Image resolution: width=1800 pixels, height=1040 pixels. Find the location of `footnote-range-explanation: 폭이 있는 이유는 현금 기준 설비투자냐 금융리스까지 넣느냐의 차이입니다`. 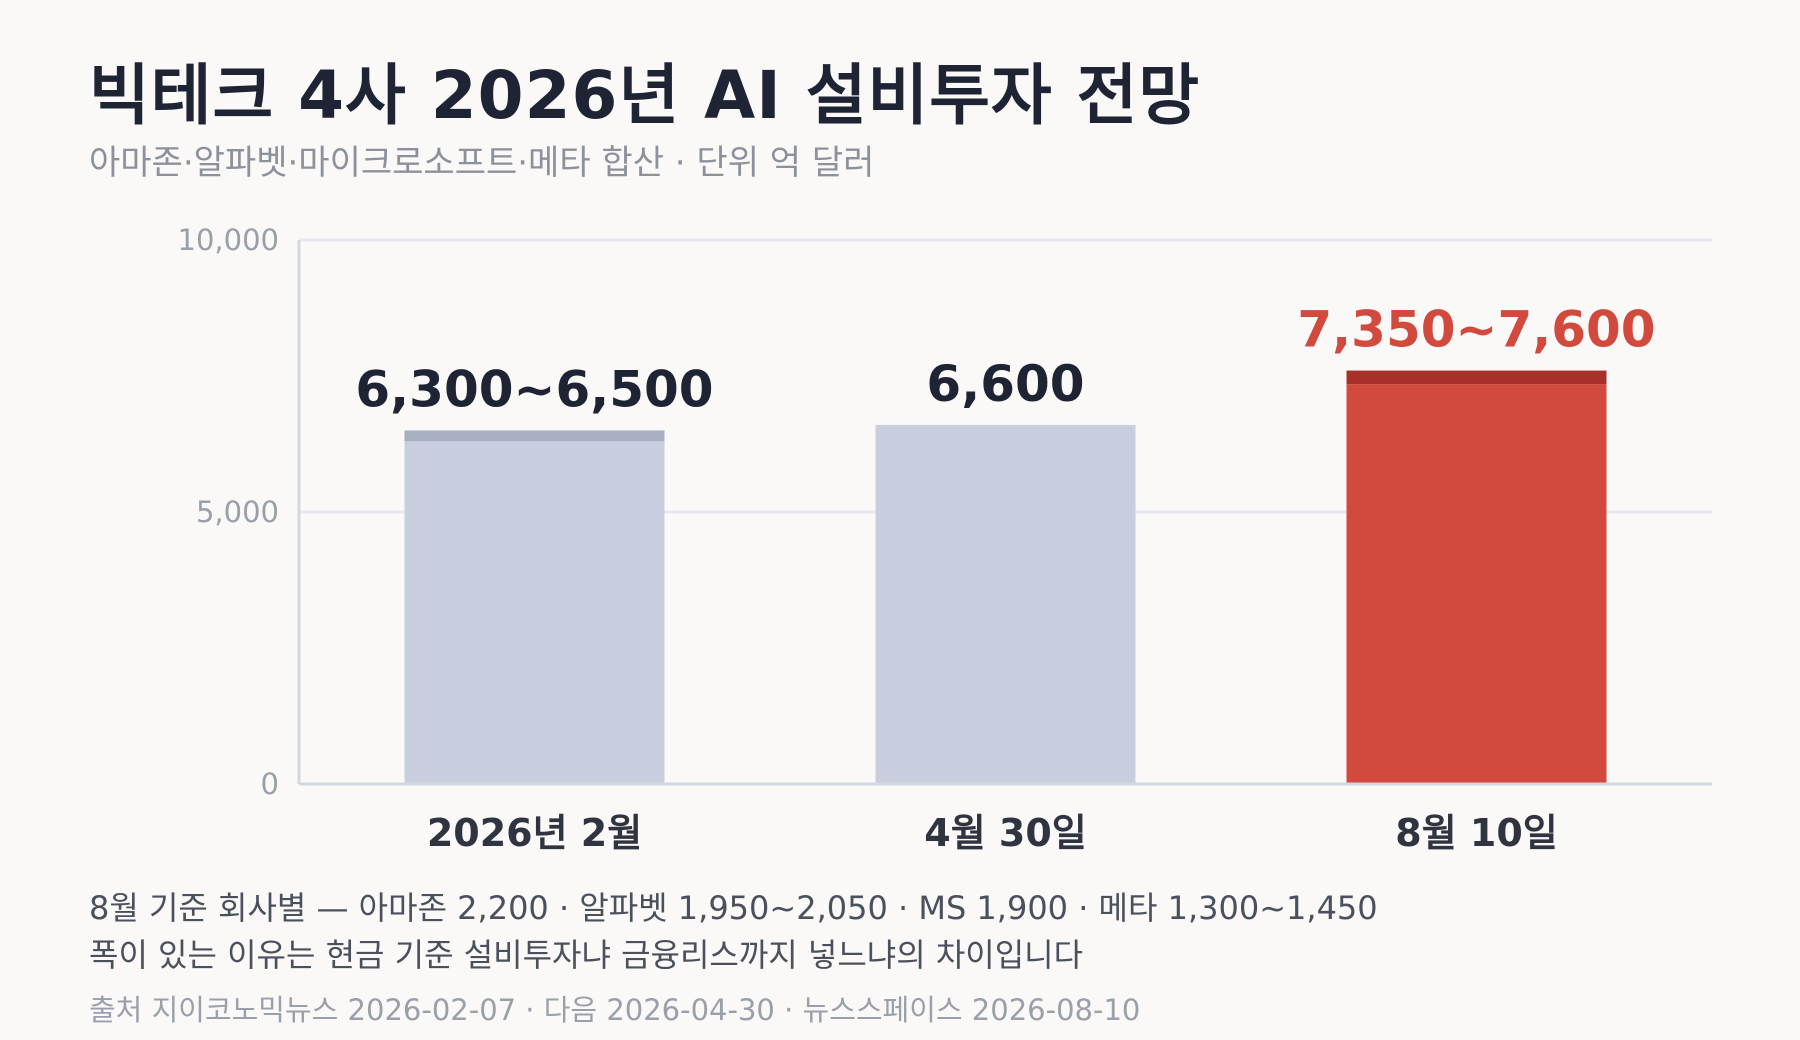

footnote-range-explanation: 폭이 있는 이유는 현금 기준 설비투자냐 금융리스까지 넣느냐의 차이입니다 is located at coordinates (586, 955).